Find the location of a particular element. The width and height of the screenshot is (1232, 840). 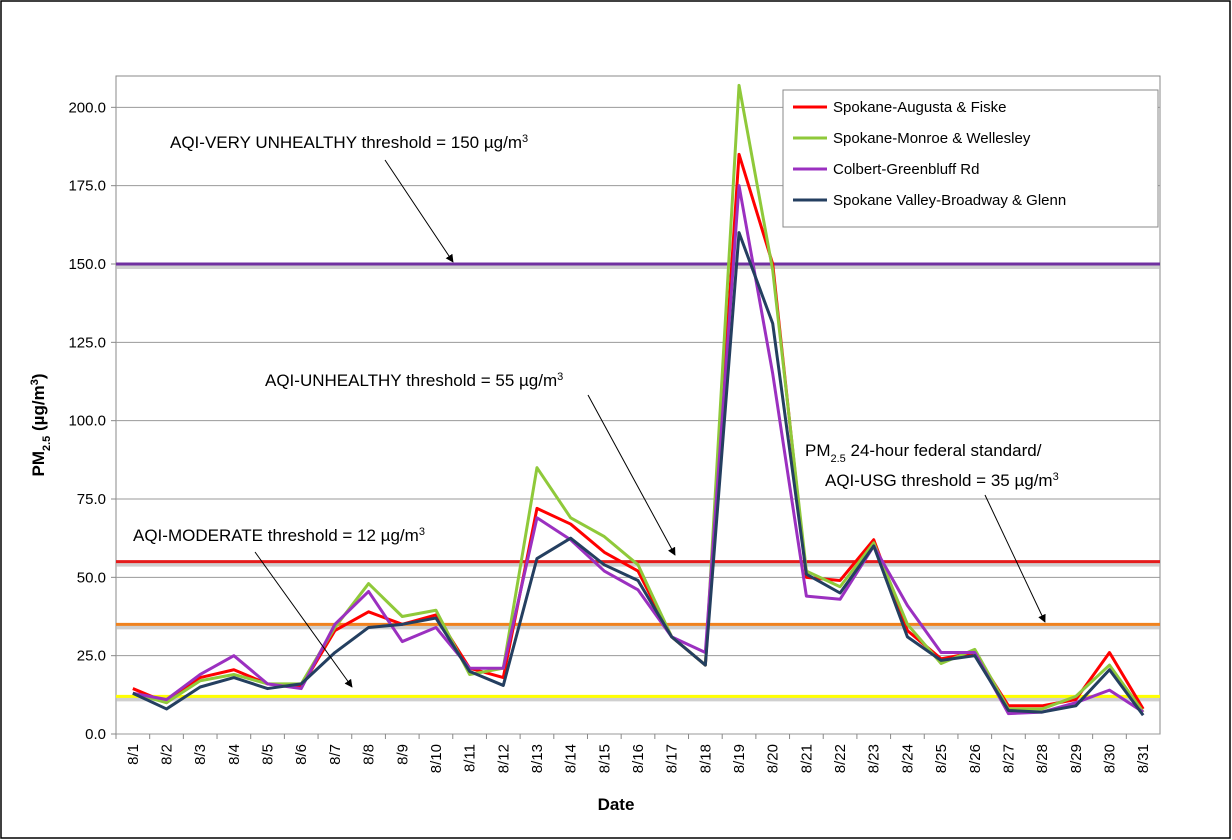

x-tick-label: 8/13 is located at coordinates (537, 758).